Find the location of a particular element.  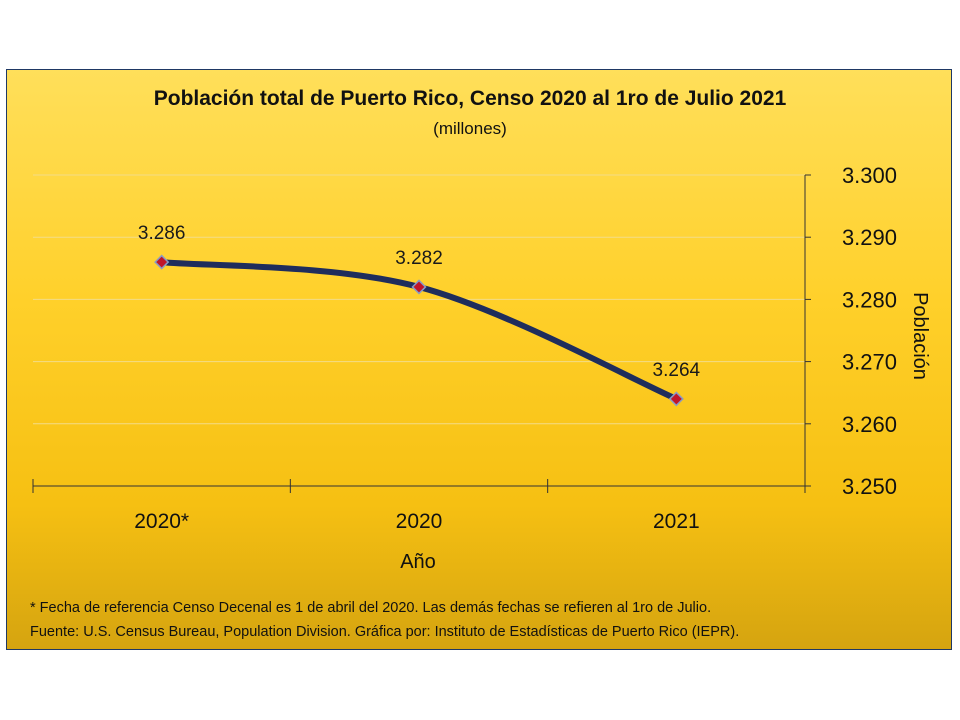

data-points is located at coordinates (419, 330).